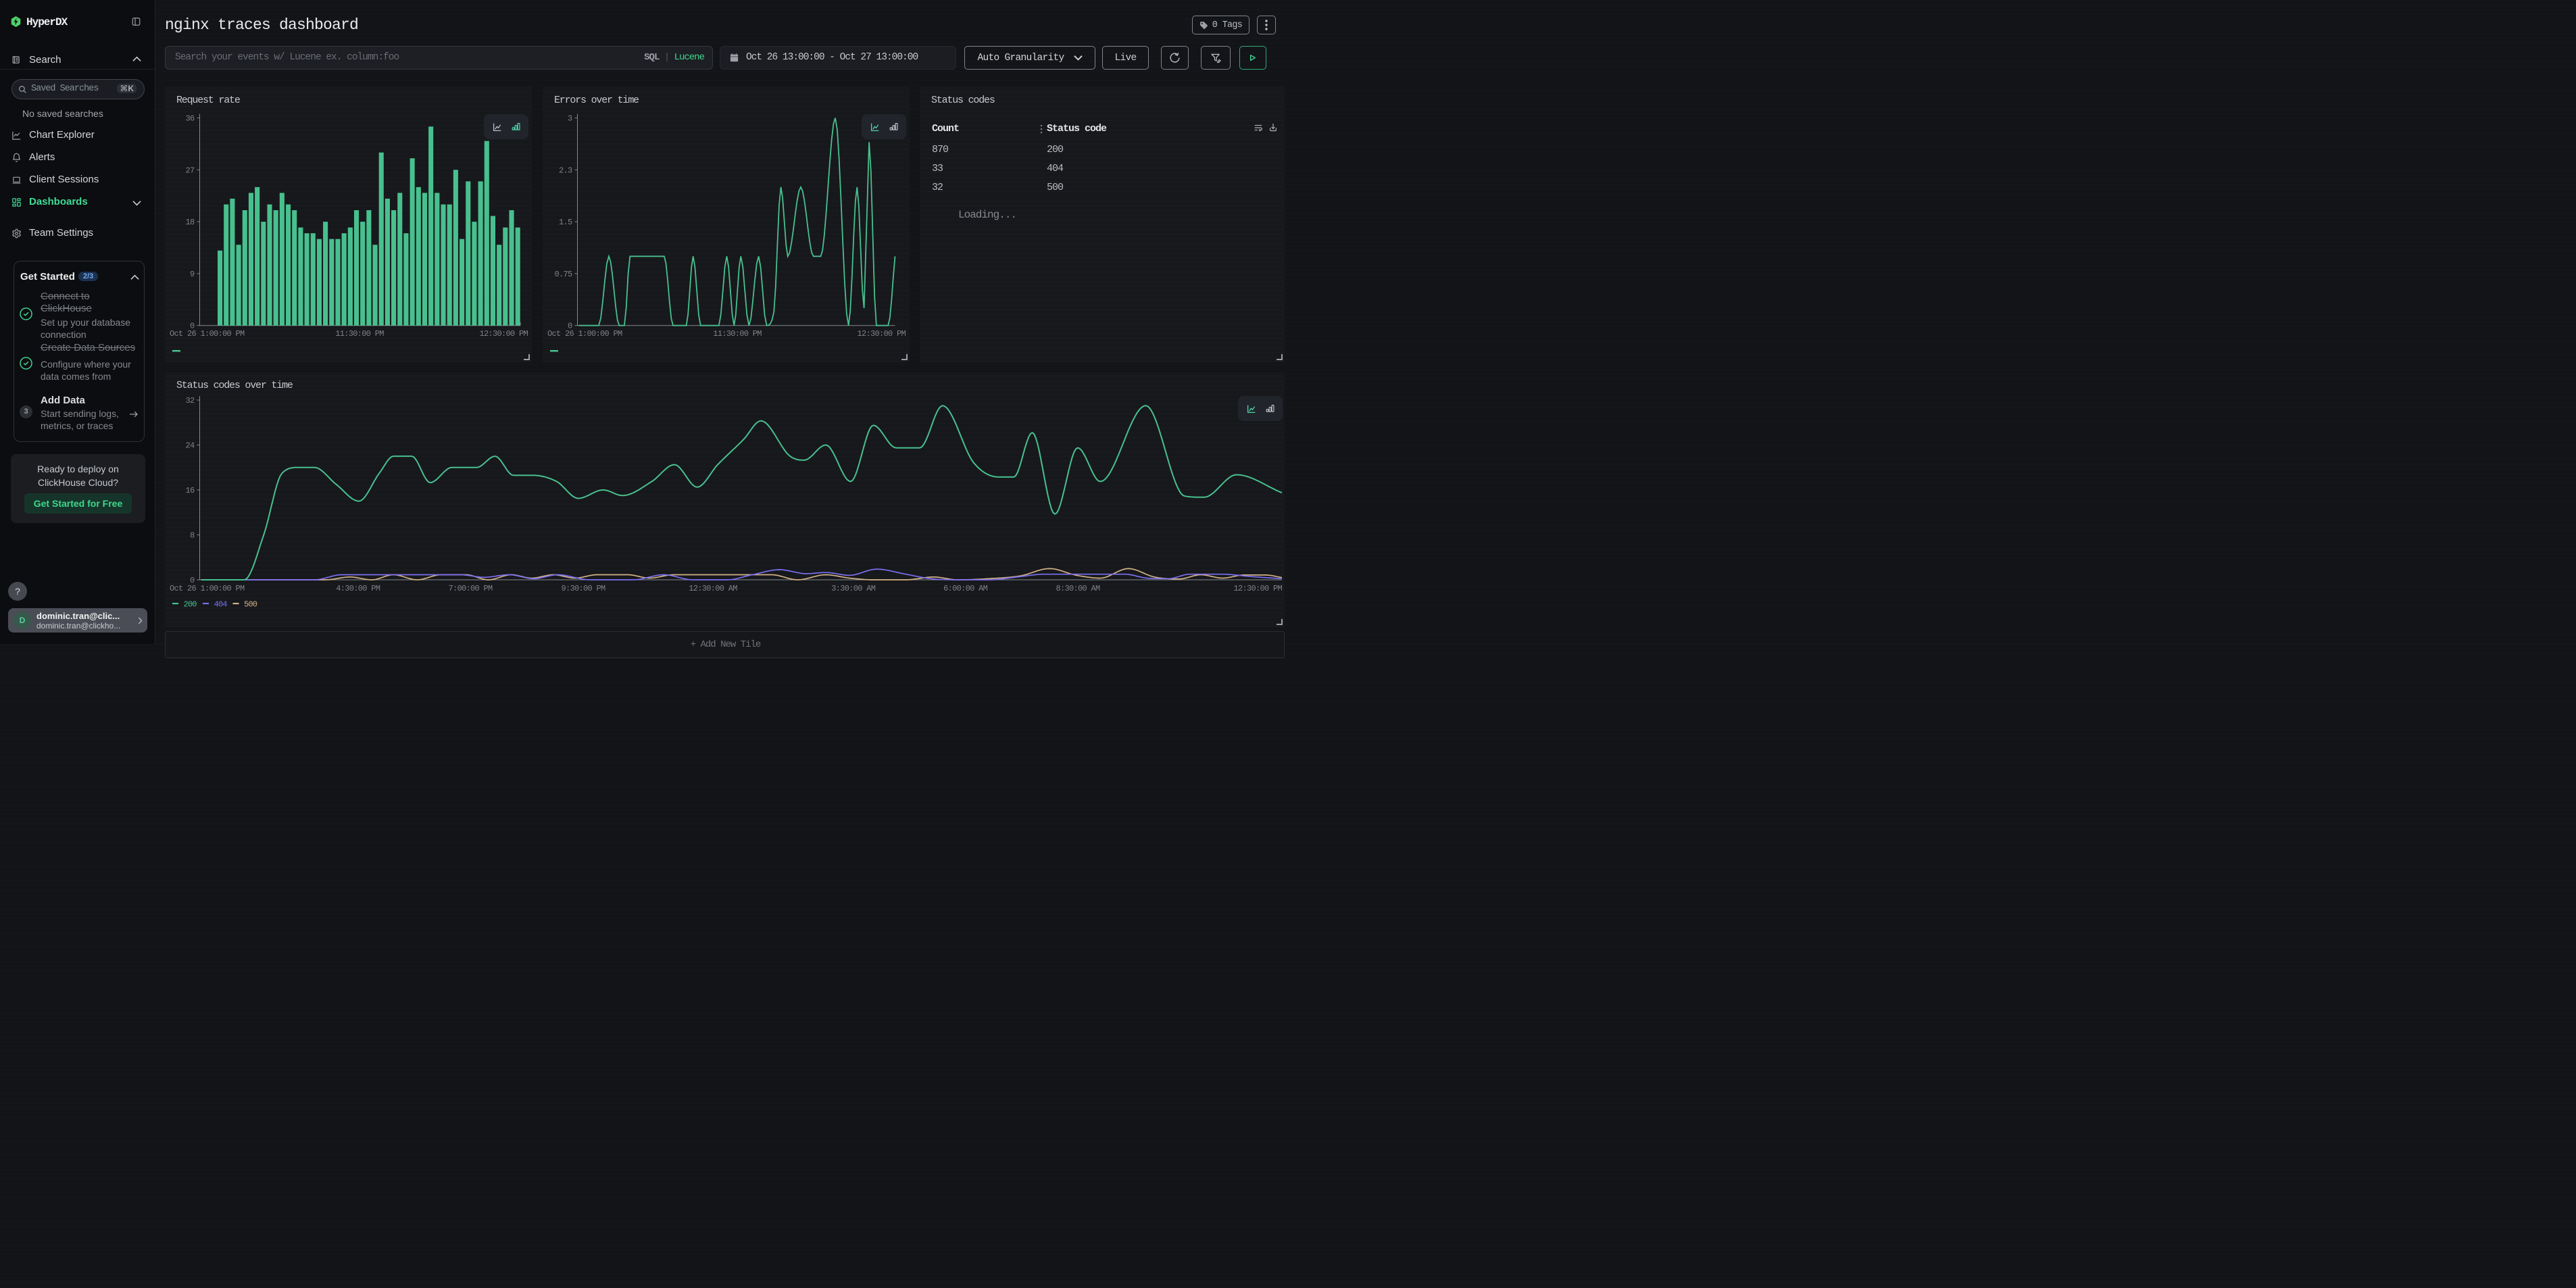 The width and height of the screenshot is (2576, 1288). What do you see at coordinates (221, 605) in the screenshot?
I see `svg-text: 404` at bounding box center [221, 605].